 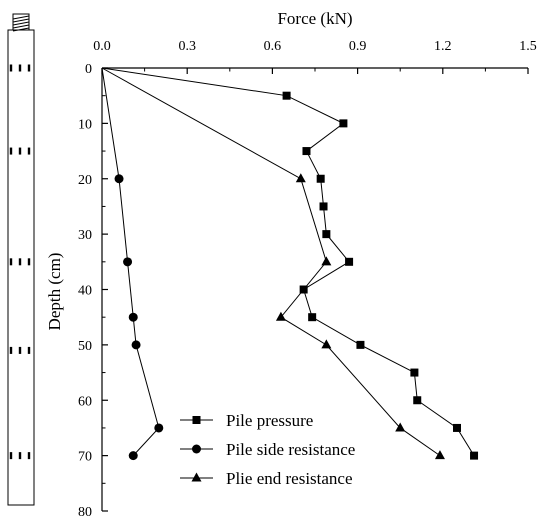 What do you see at coordinates (85, 512) in the screenshot?
I see `y-tick-label-8: 80` at bounding box center [85, 512].